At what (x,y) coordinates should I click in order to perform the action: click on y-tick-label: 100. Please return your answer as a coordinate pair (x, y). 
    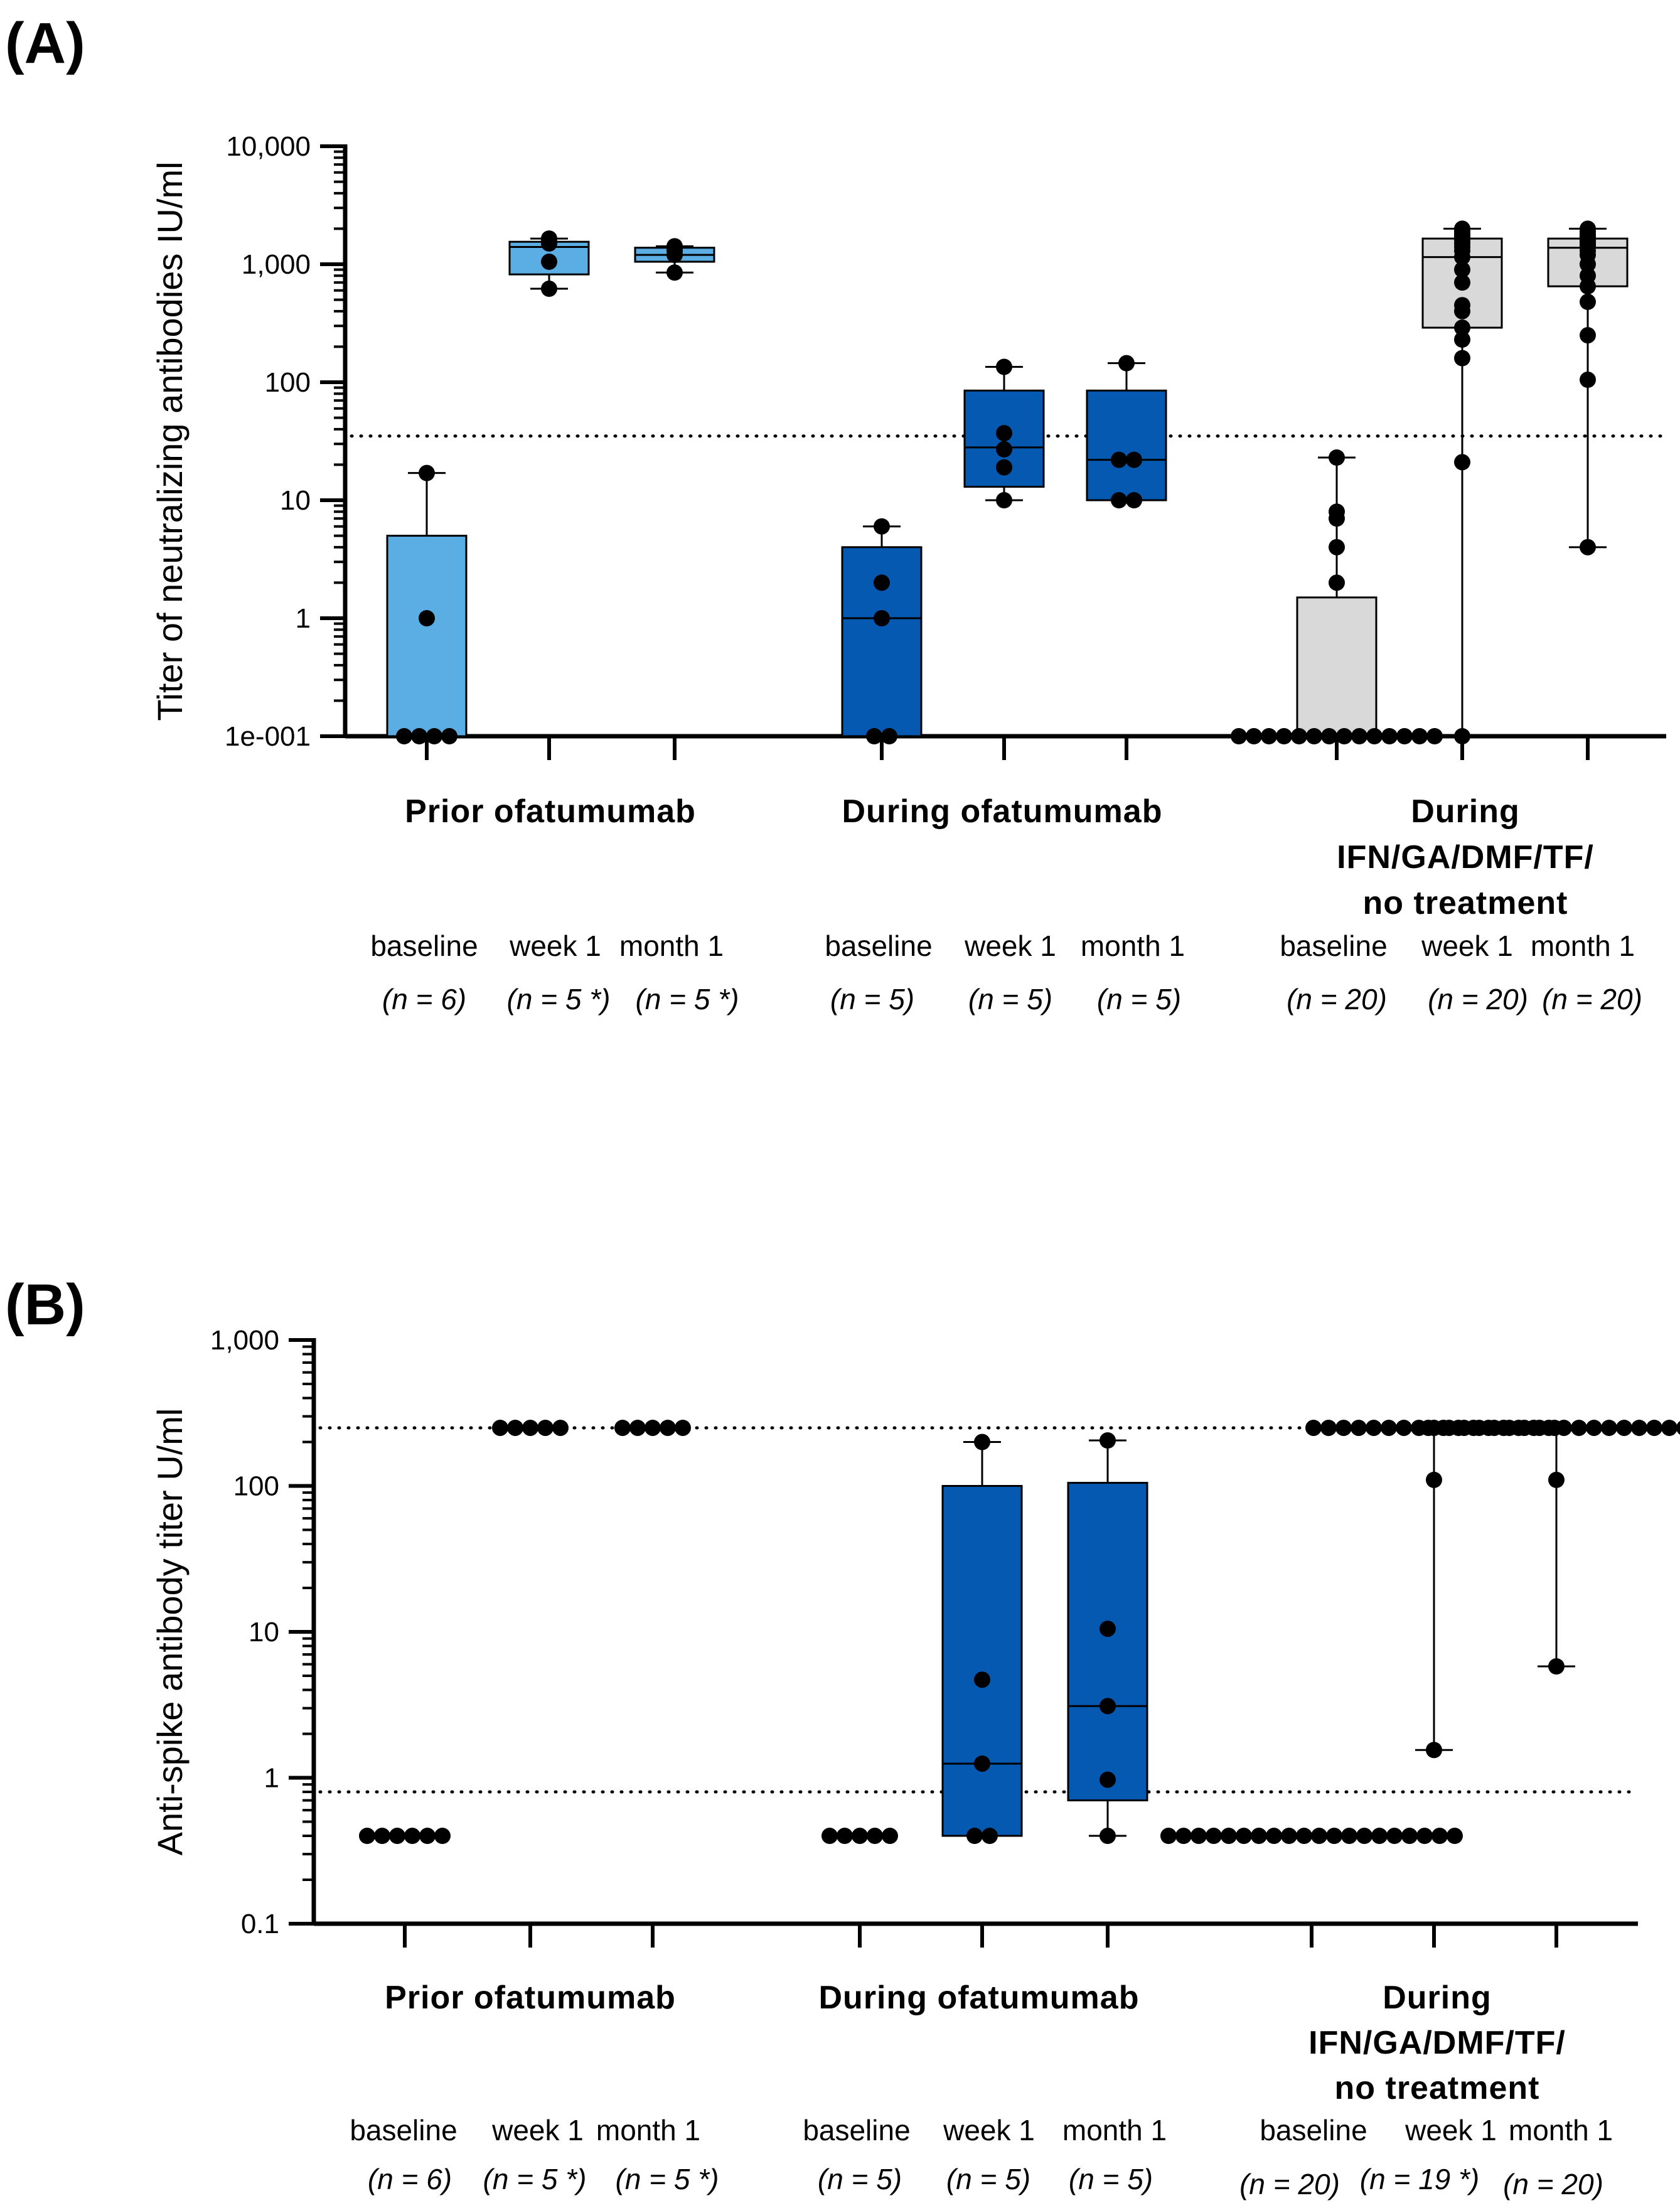
    Looking at the image, I should click on (288, 382).